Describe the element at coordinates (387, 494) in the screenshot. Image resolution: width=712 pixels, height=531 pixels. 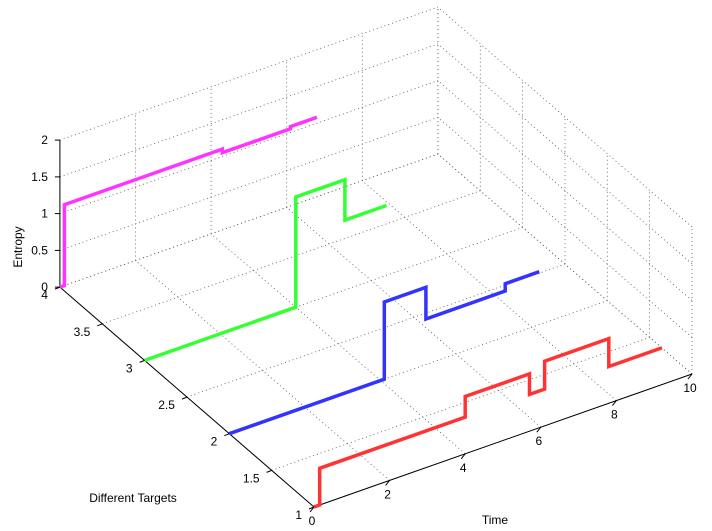
I see `x-tick-label: 2` at that location.